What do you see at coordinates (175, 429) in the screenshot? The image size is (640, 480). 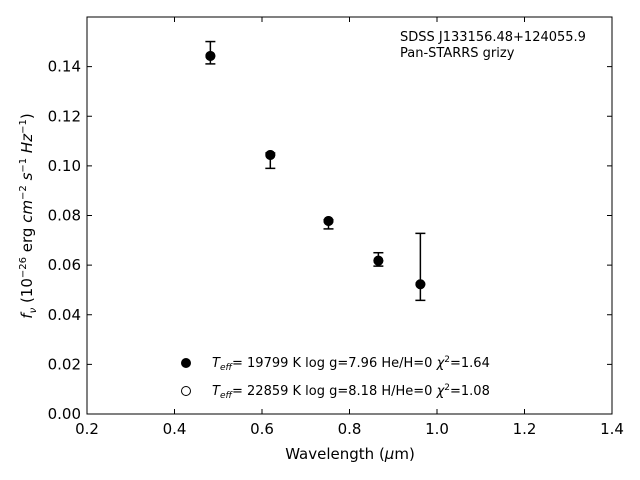 I see `x-tick-label: 0.4` at bounding box center [175, 429].